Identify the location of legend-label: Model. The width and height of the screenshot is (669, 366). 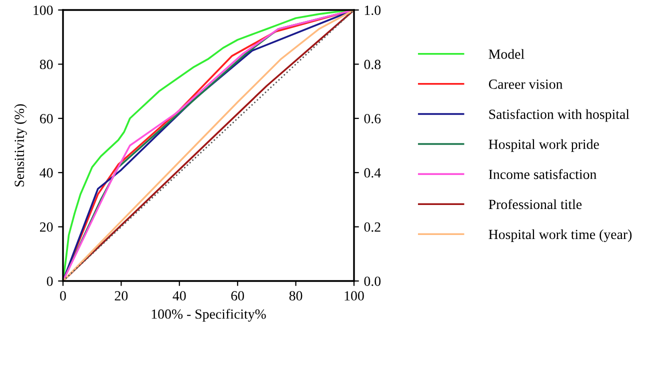
(506, 54).